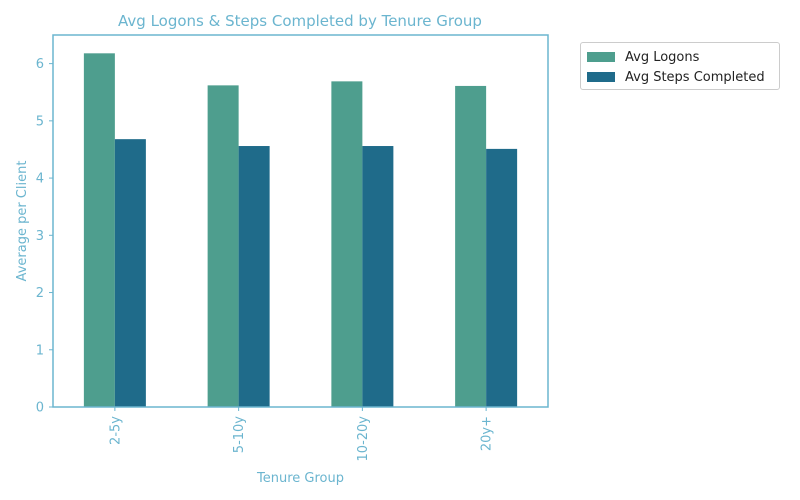 Image resolution: width=800 pixels, height=500 pixels. What do you see at coordinates (130, 273) in the screenshot?
I see `bar-avg-steps-2-5y` at bounding box center [130, 273].